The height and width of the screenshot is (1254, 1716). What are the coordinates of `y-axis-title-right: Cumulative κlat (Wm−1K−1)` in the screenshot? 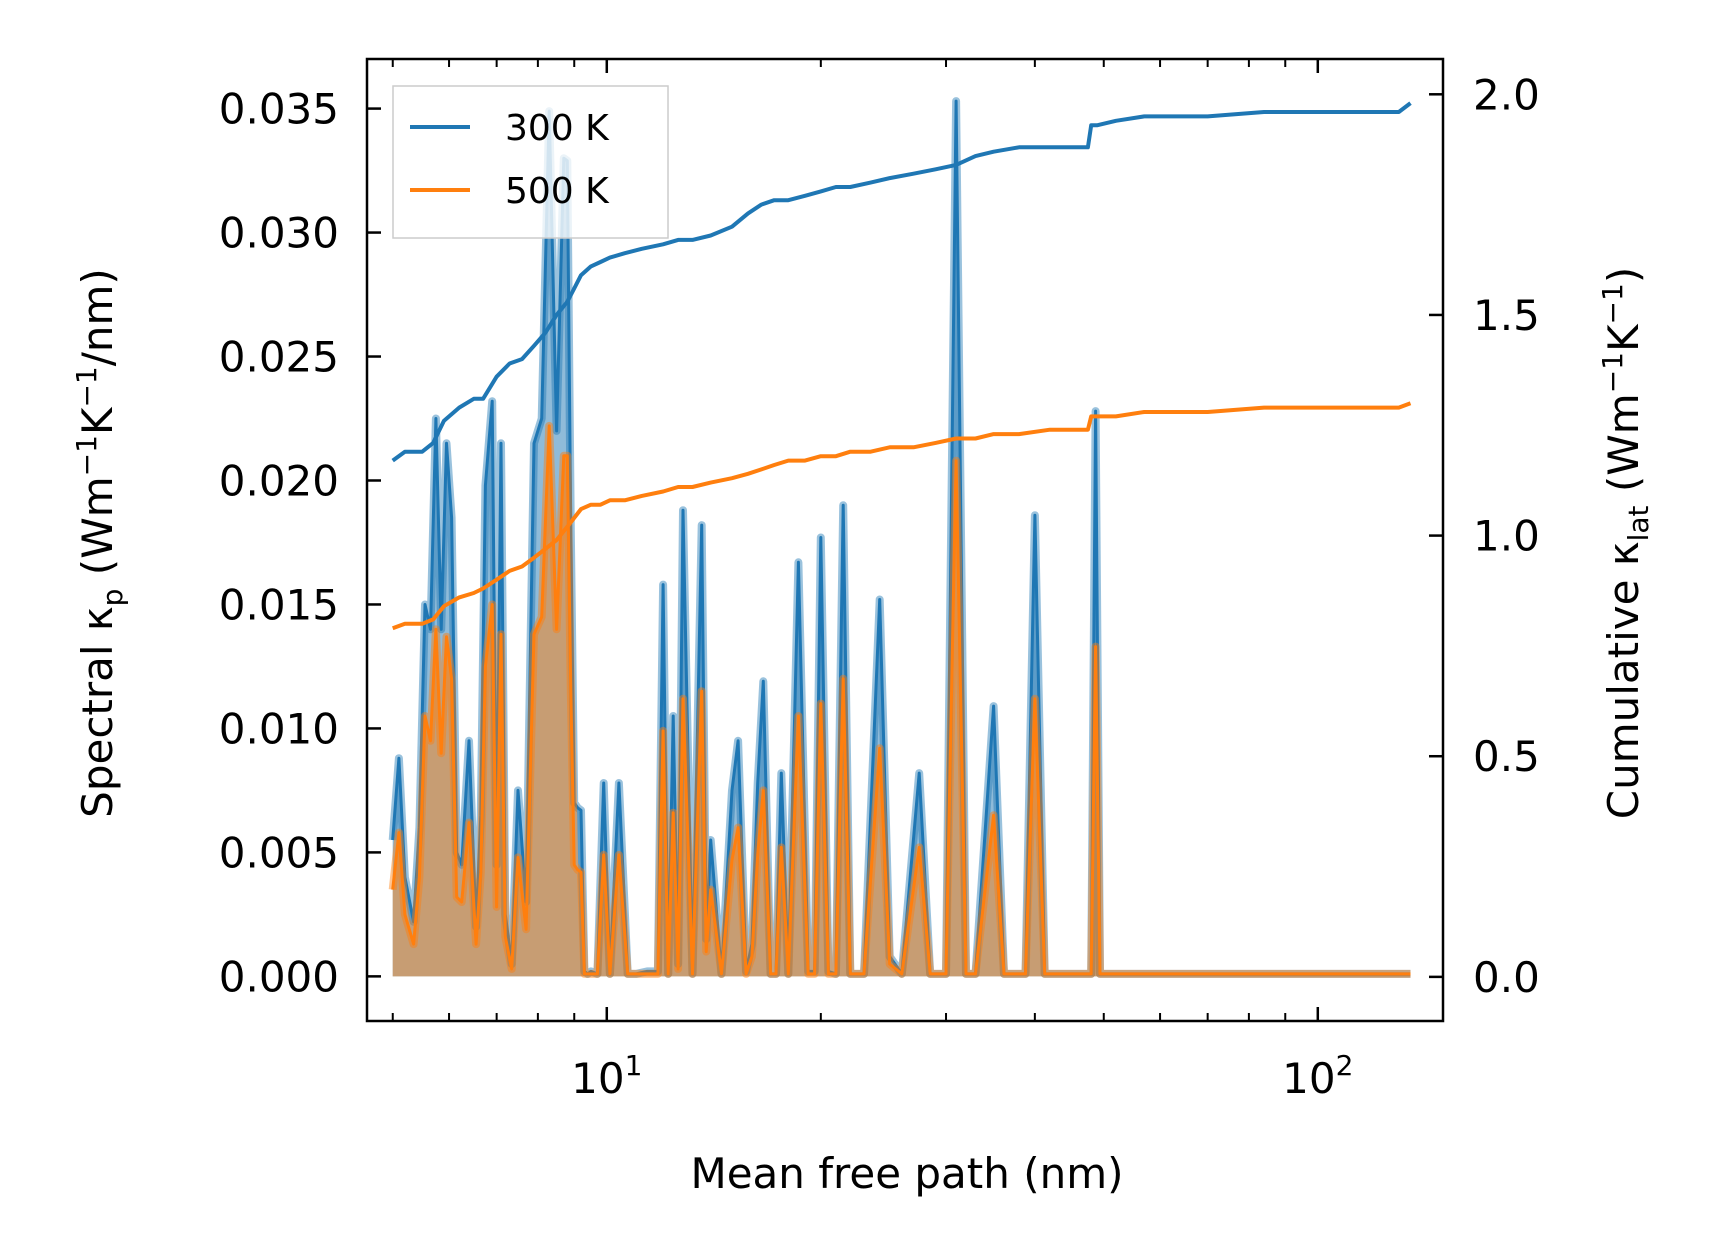 It's located at (1625, 543).